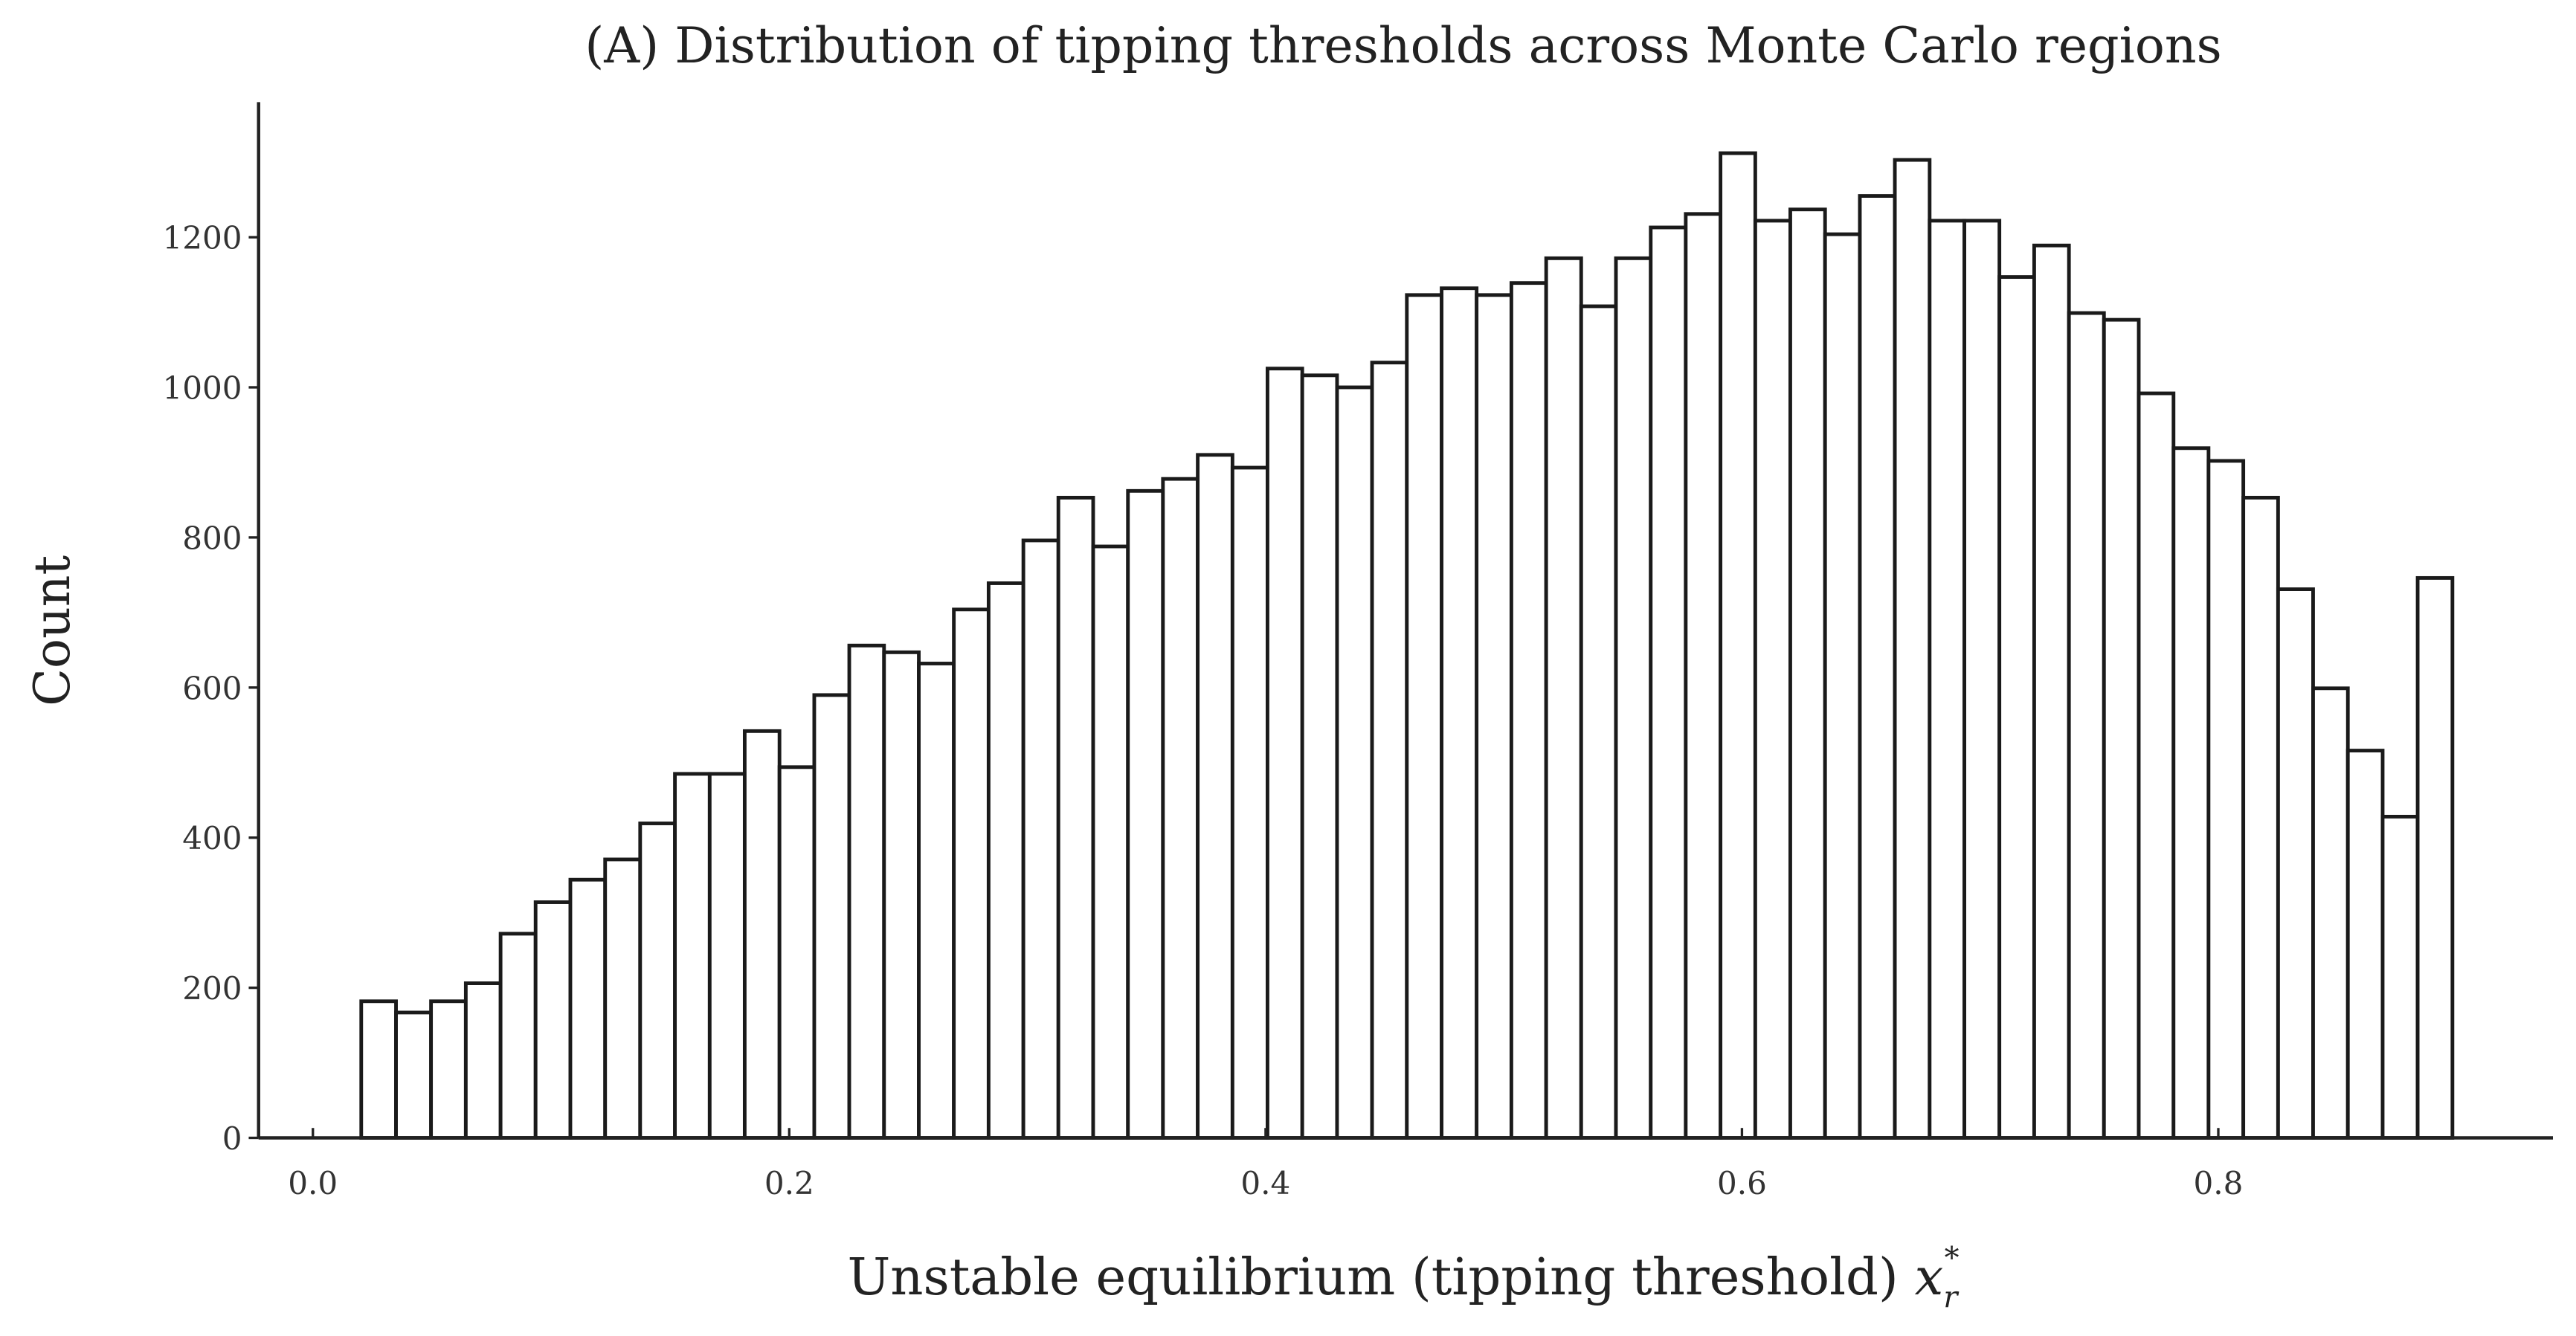  What do you see at coordinates (232, 1138) in the screenshot?
I see `y-tick-label: 0` at bounding box center [232, 1138].